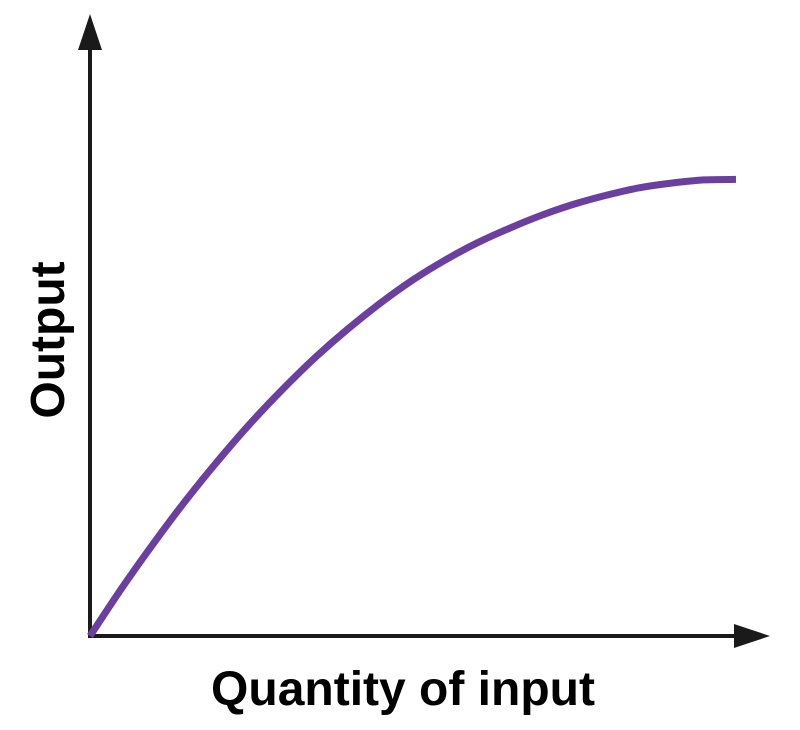  I want to click on y-axis-arrowhead, so click(90, 32).